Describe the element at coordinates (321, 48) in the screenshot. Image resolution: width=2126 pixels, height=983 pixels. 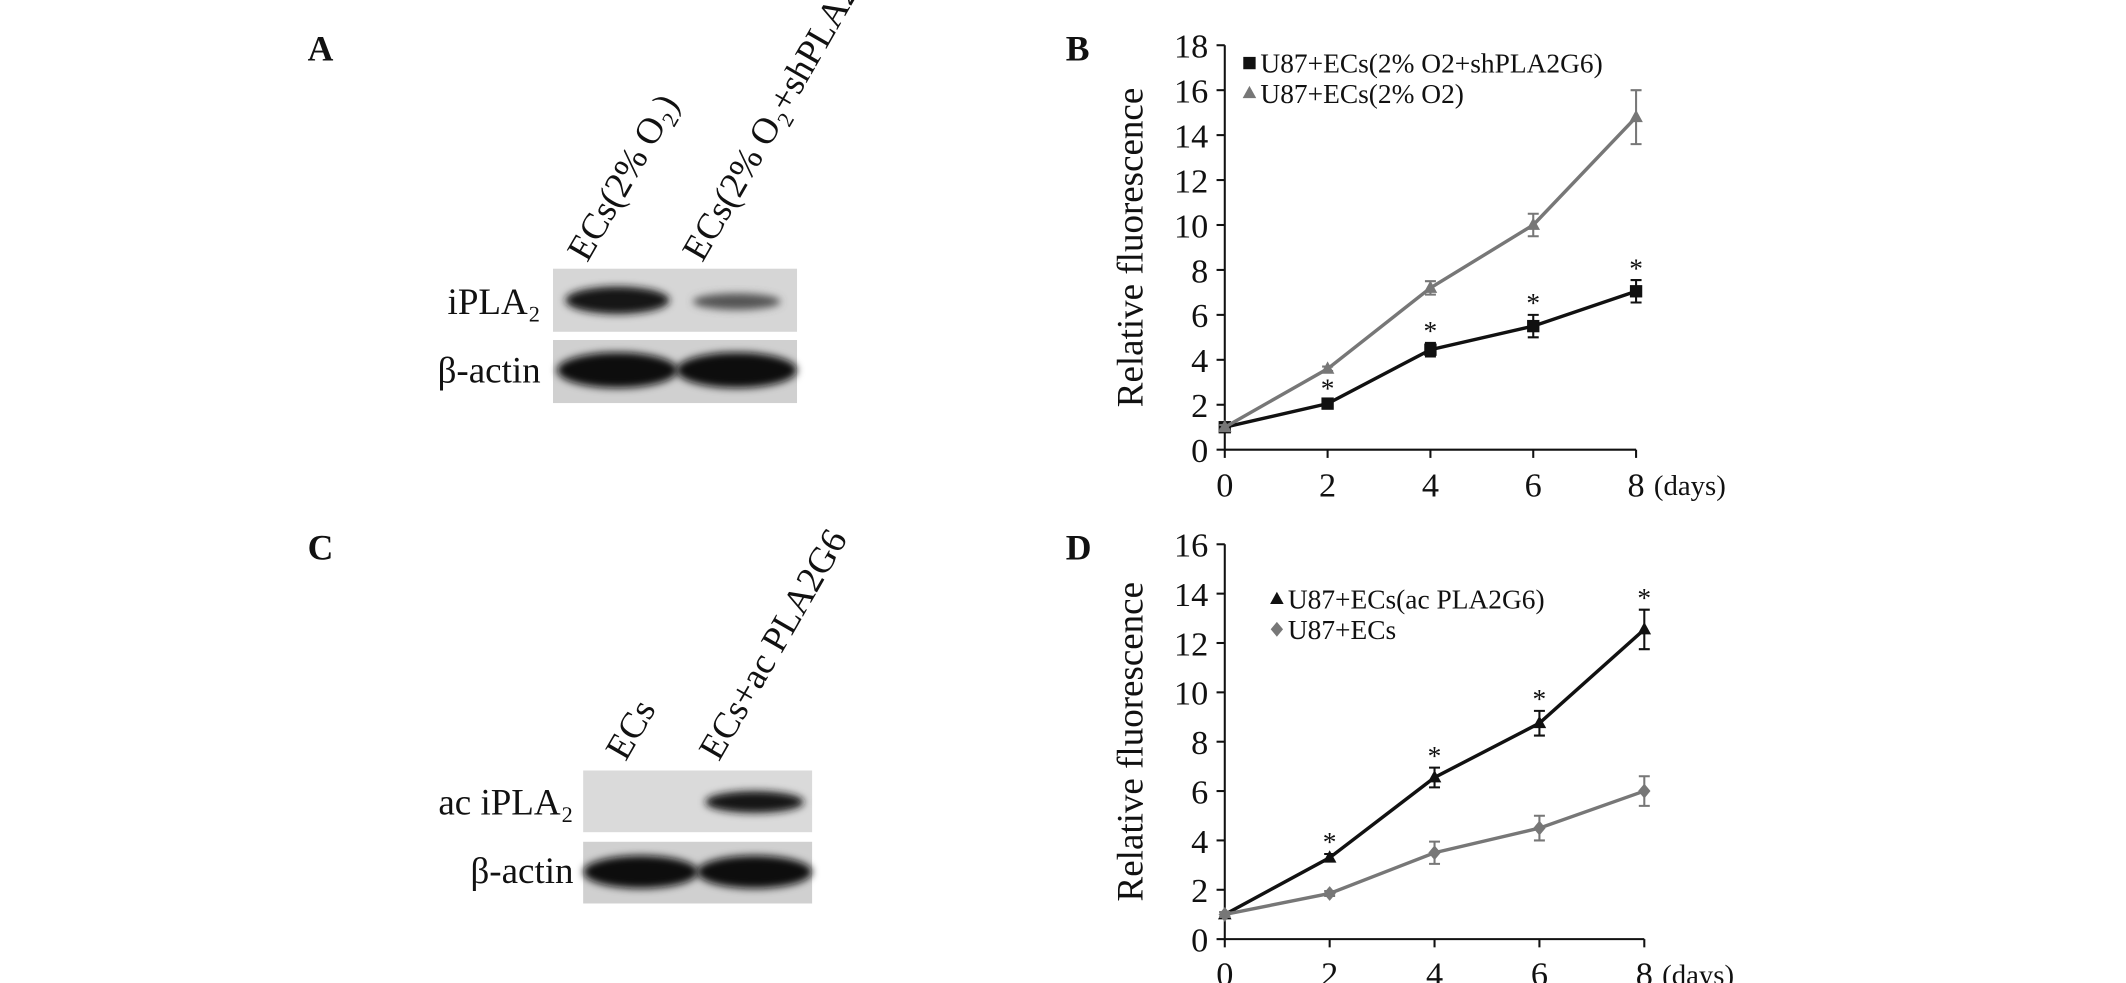
I see `panel-label: A` at that location.